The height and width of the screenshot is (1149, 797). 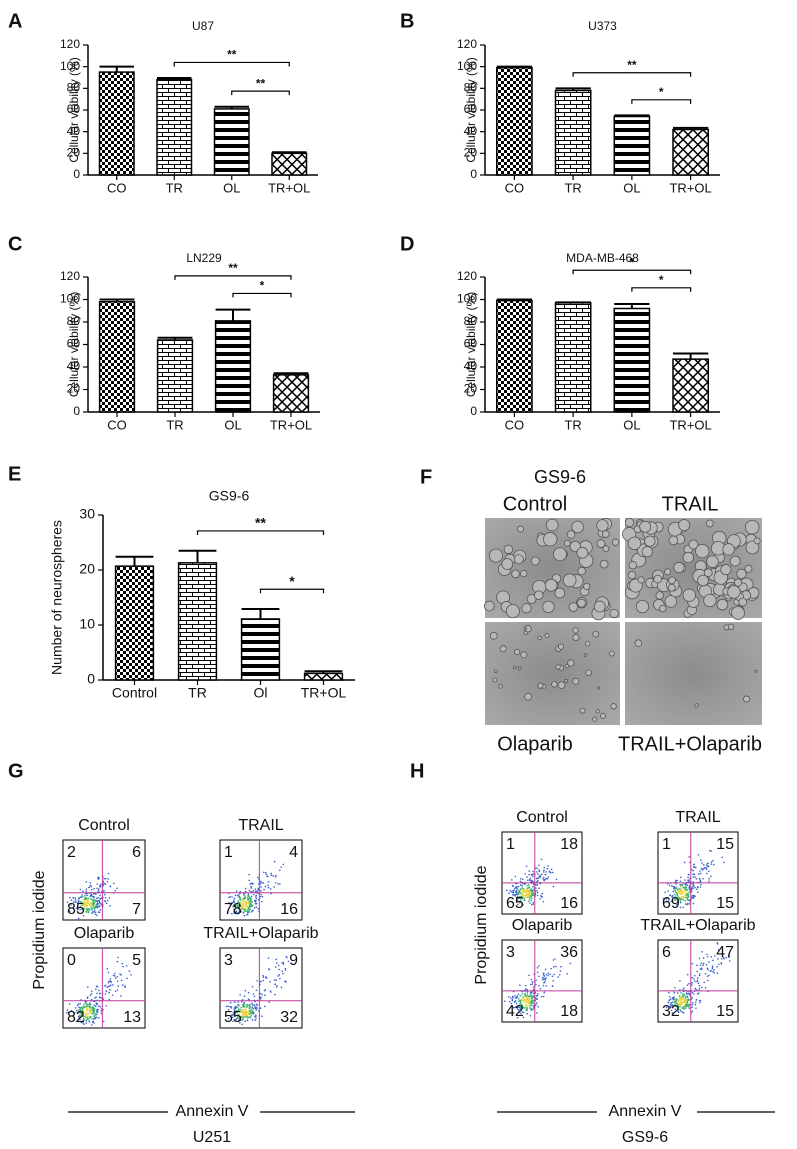 I want to click on quadrant-percent: 9, so click(x=293, y=960).